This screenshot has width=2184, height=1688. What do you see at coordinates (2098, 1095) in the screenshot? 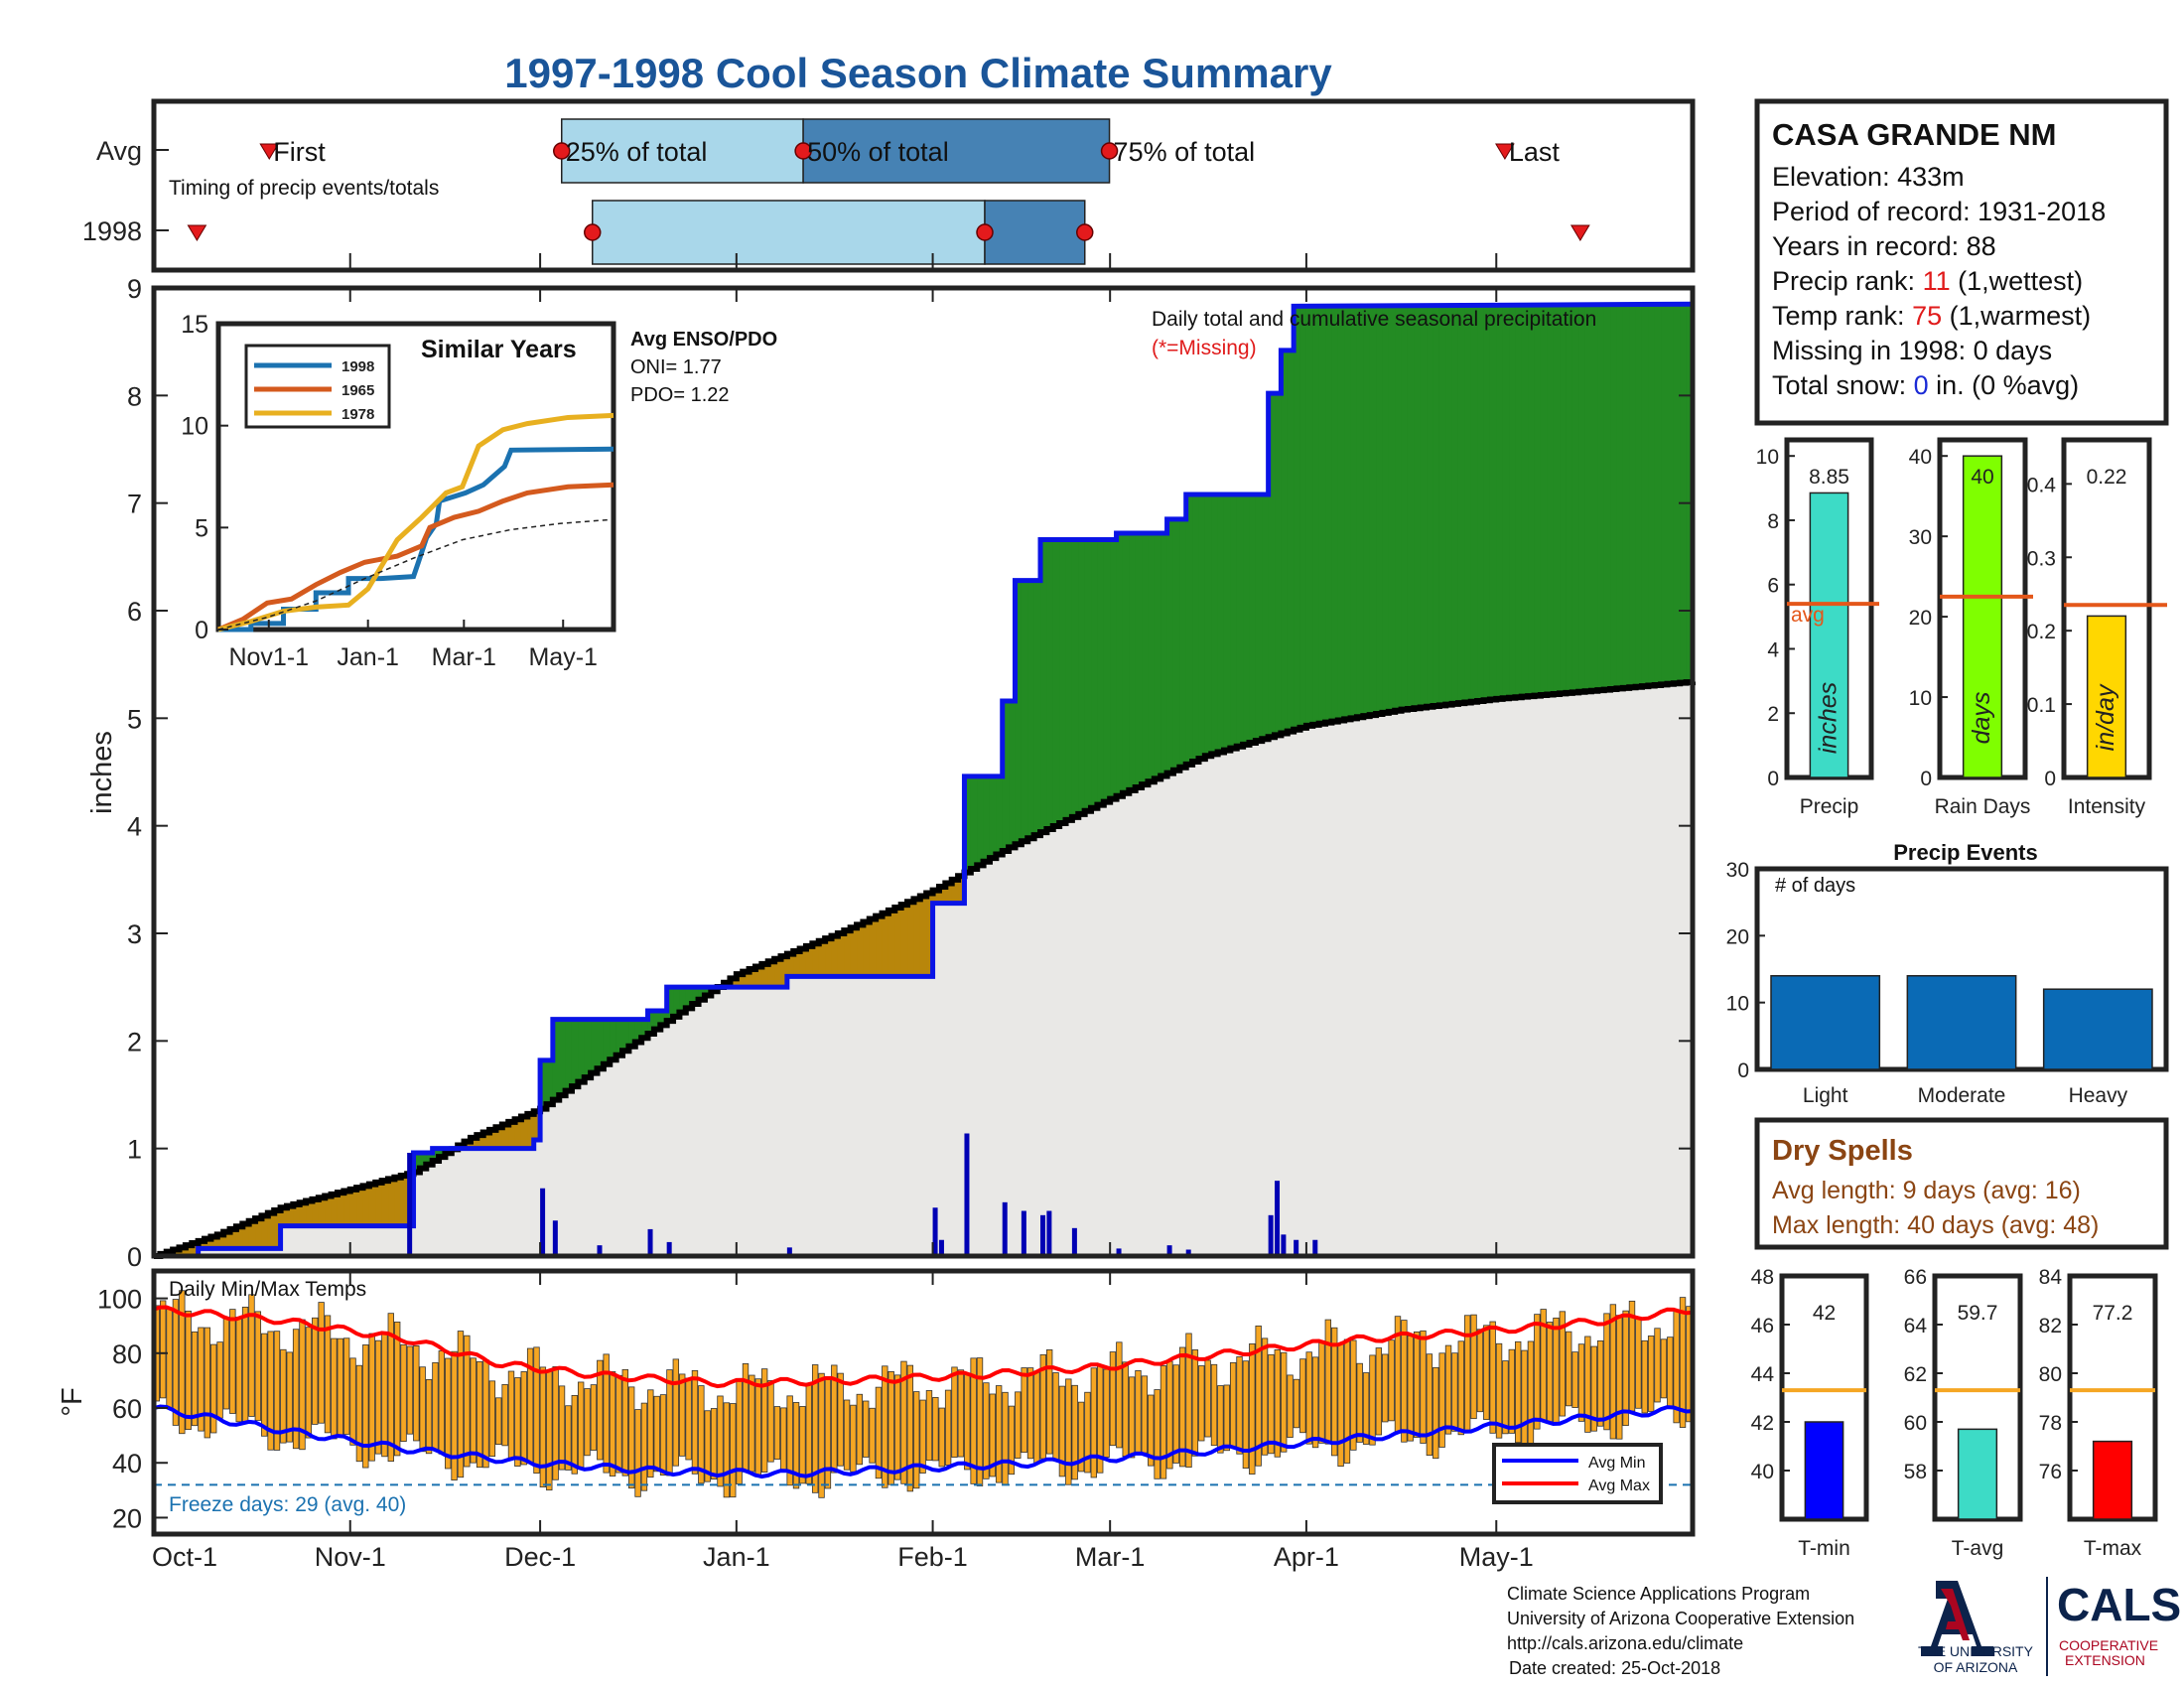
I see `event-category-label: Heavy` at bounding box center [2098, 1095].